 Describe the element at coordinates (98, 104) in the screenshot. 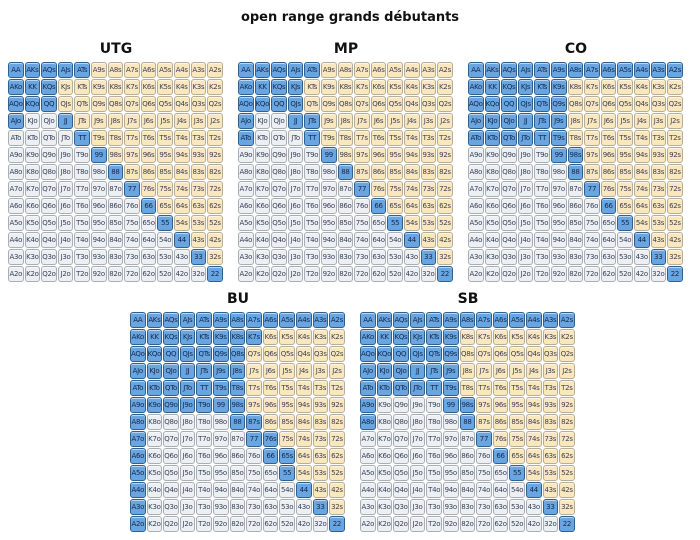

I see `hand-cell-Q9s: Q9s` at that location.